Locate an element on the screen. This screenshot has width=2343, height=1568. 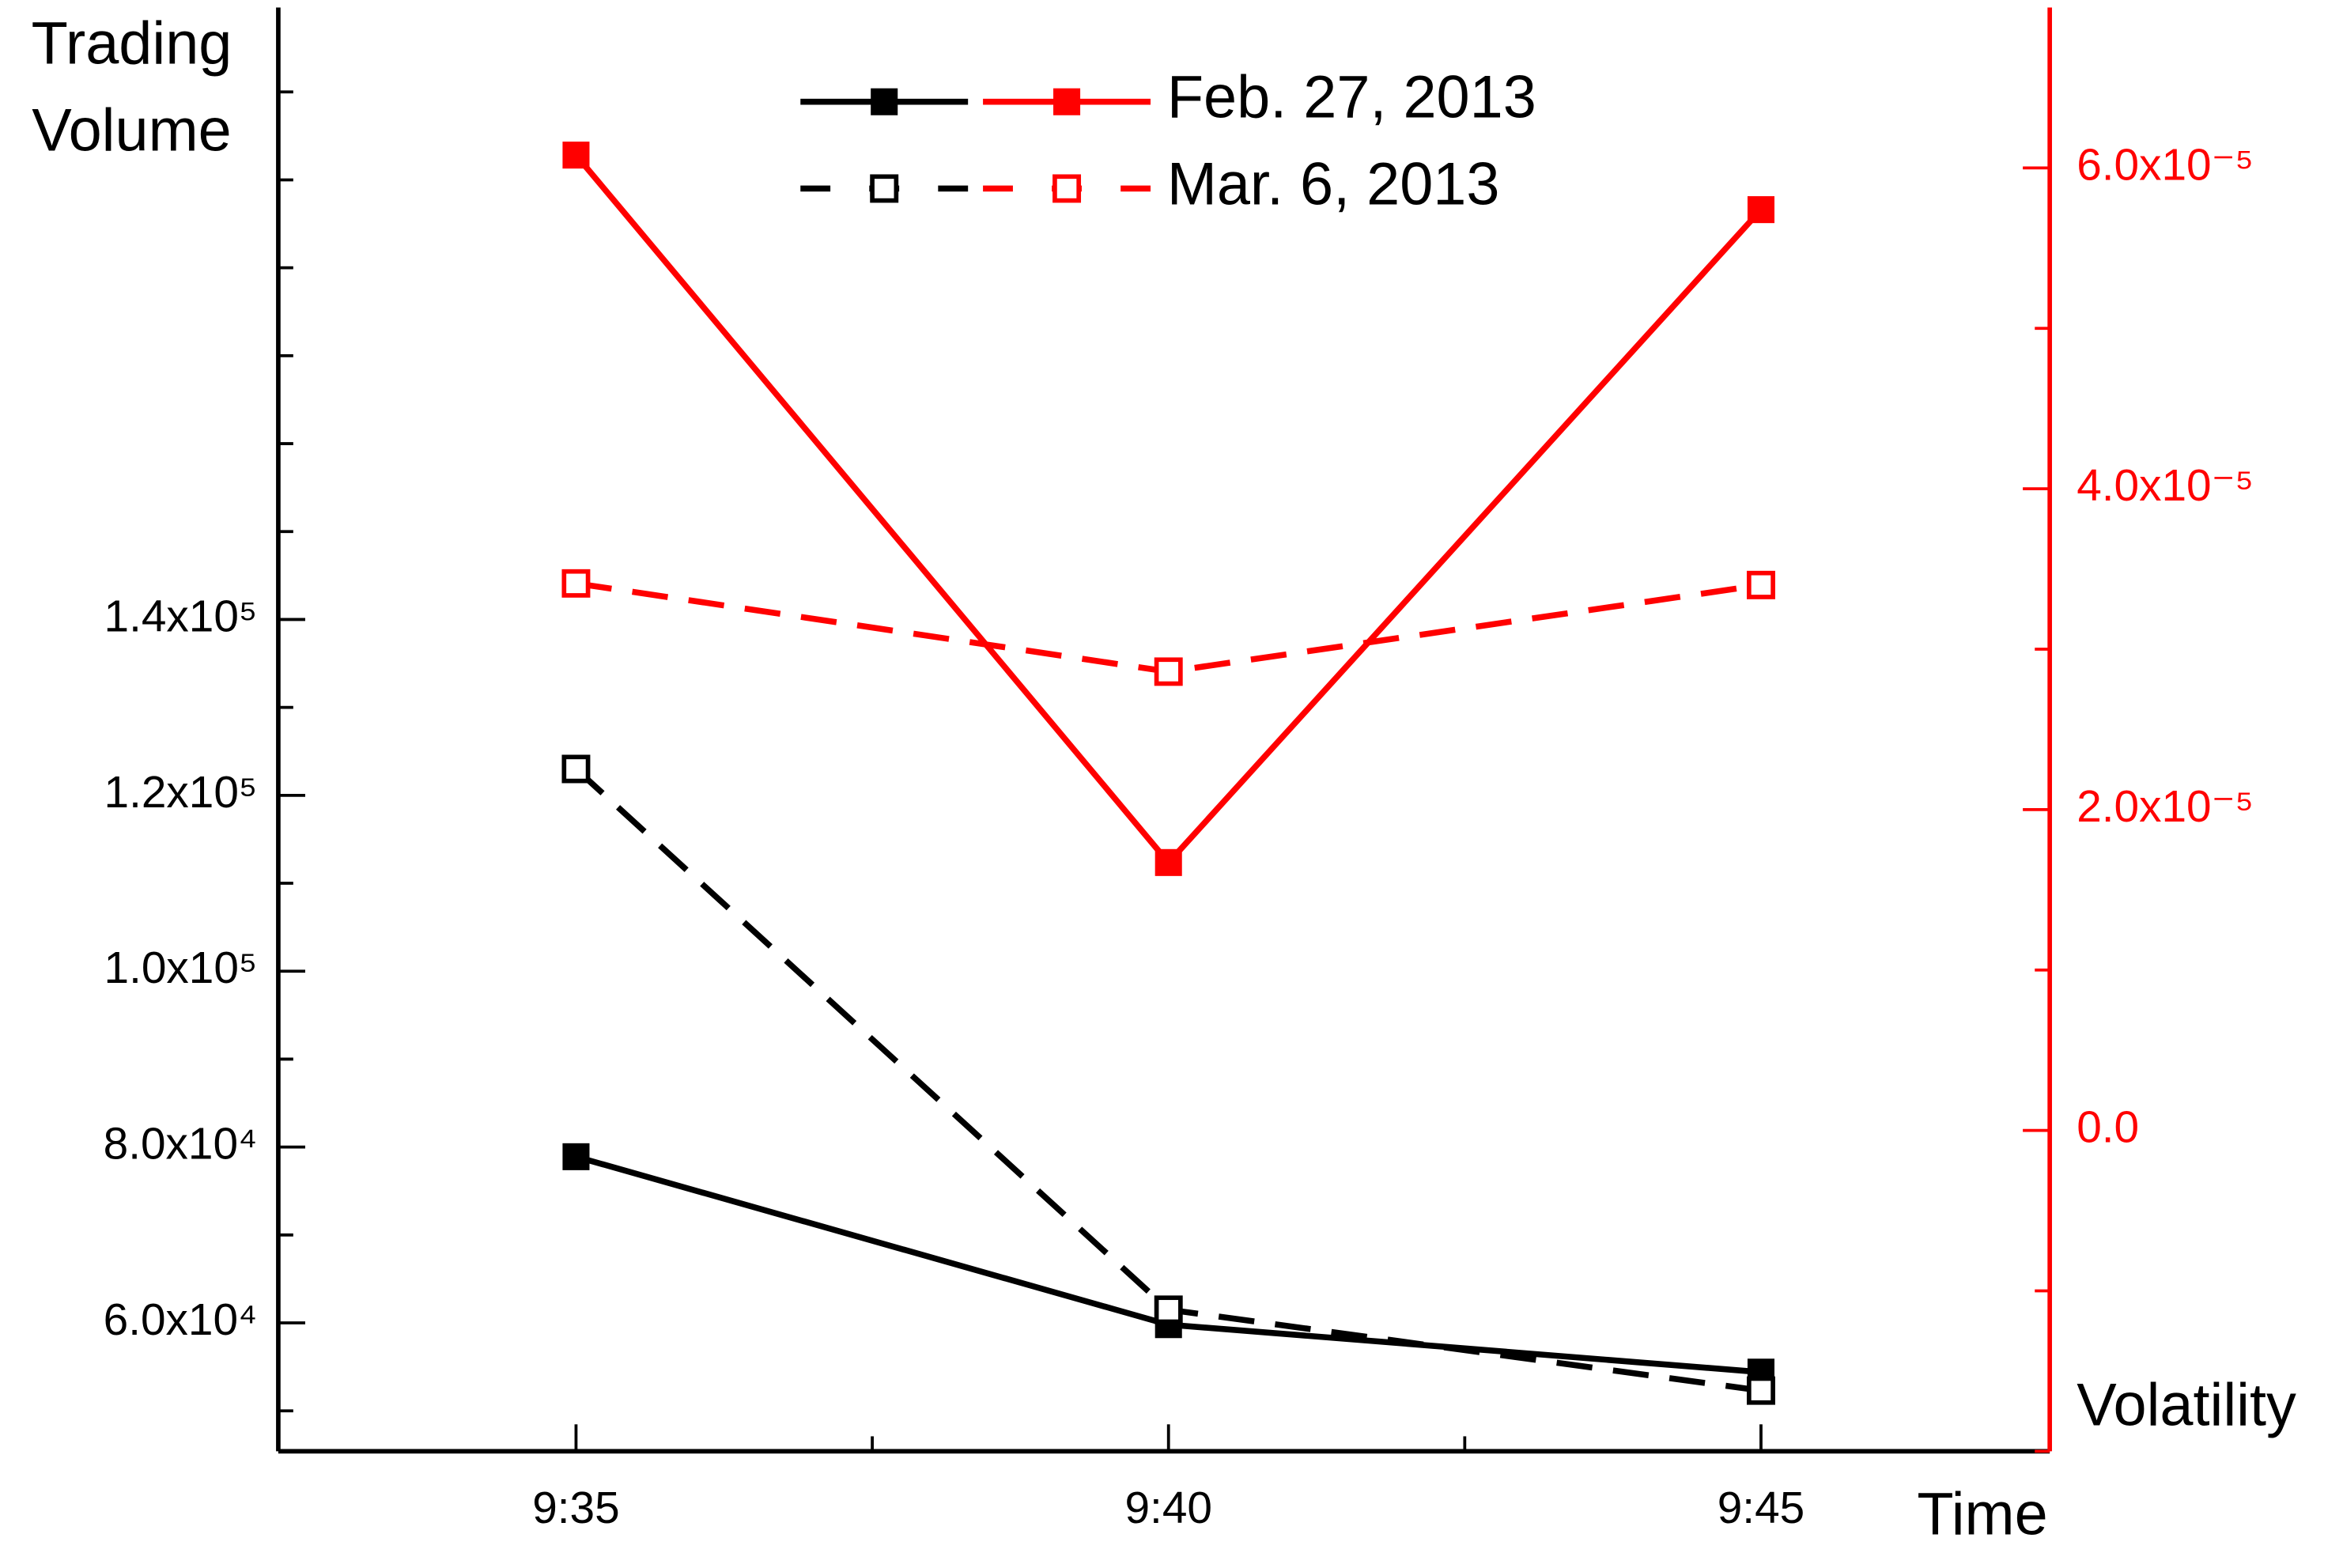
x-tick-label: 9:35 is located at coordinates (575, 1508).